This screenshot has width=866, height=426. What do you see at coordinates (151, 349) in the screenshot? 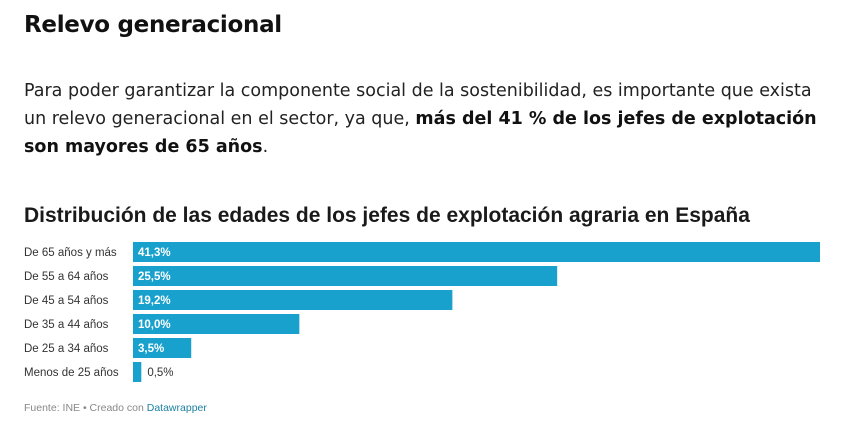
I see `value-label: 3,5%` at bounding box center [151, 349].